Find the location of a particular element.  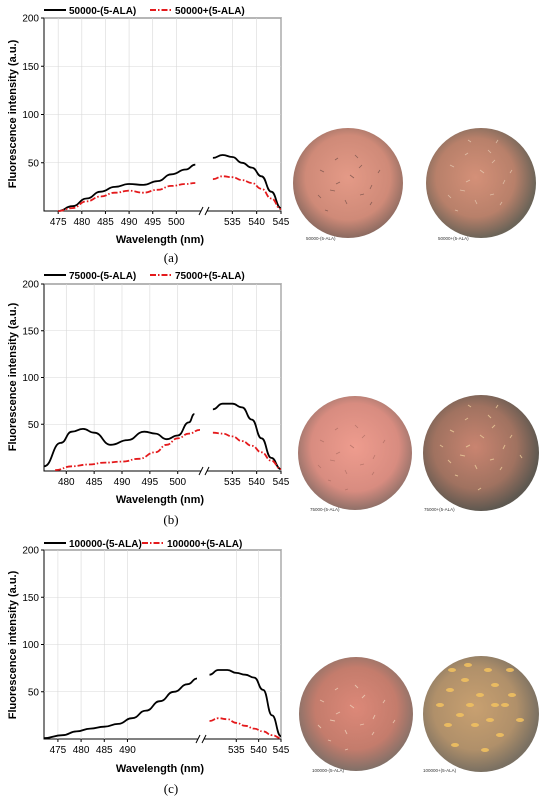

legend-a: 50000-(5-ALA) 50000+(5-ALA) is located at coordinates (144, 11).